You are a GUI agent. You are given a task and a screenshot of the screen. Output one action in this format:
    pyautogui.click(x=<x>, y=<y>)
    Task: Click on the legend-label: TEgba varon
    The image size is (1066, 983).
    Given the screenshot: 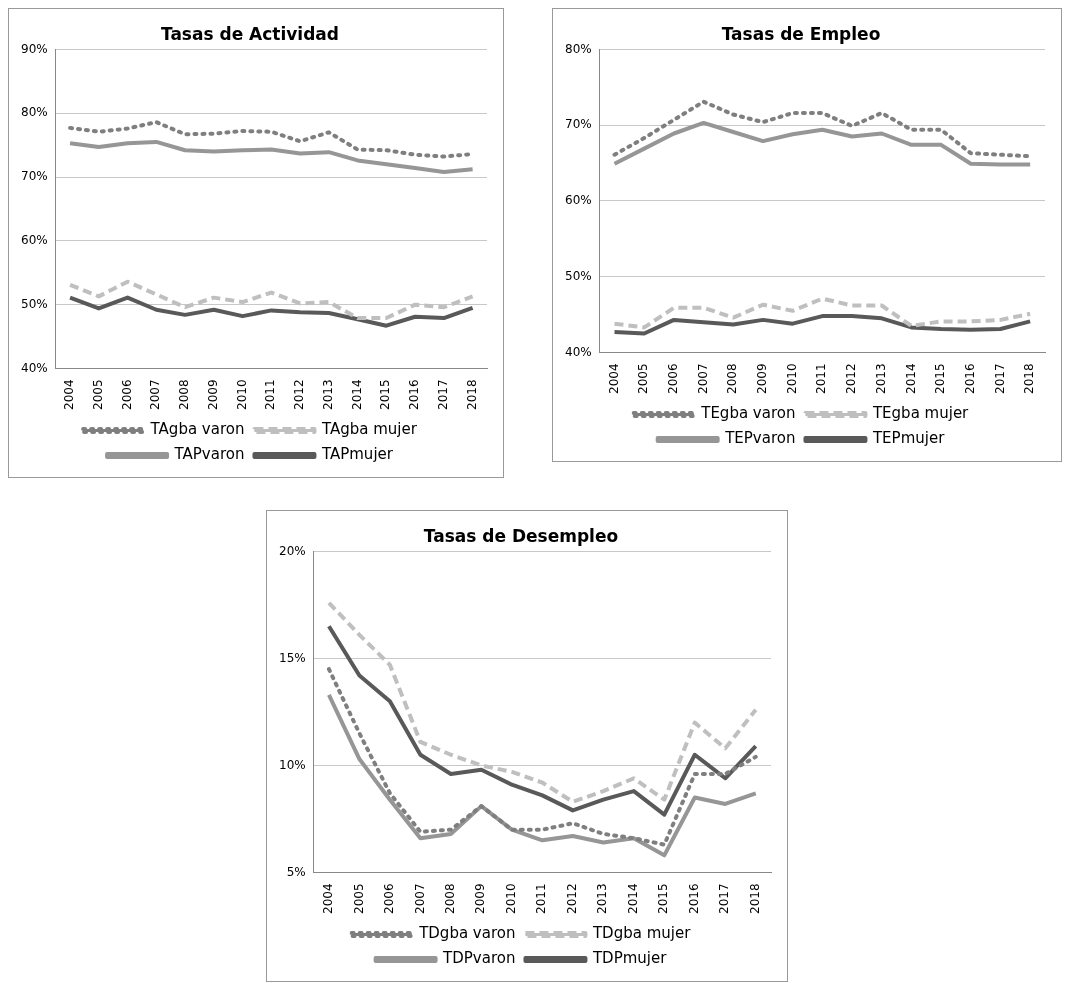 What is the action you would take?
    pyautogui.click(x=748, y=413)
    